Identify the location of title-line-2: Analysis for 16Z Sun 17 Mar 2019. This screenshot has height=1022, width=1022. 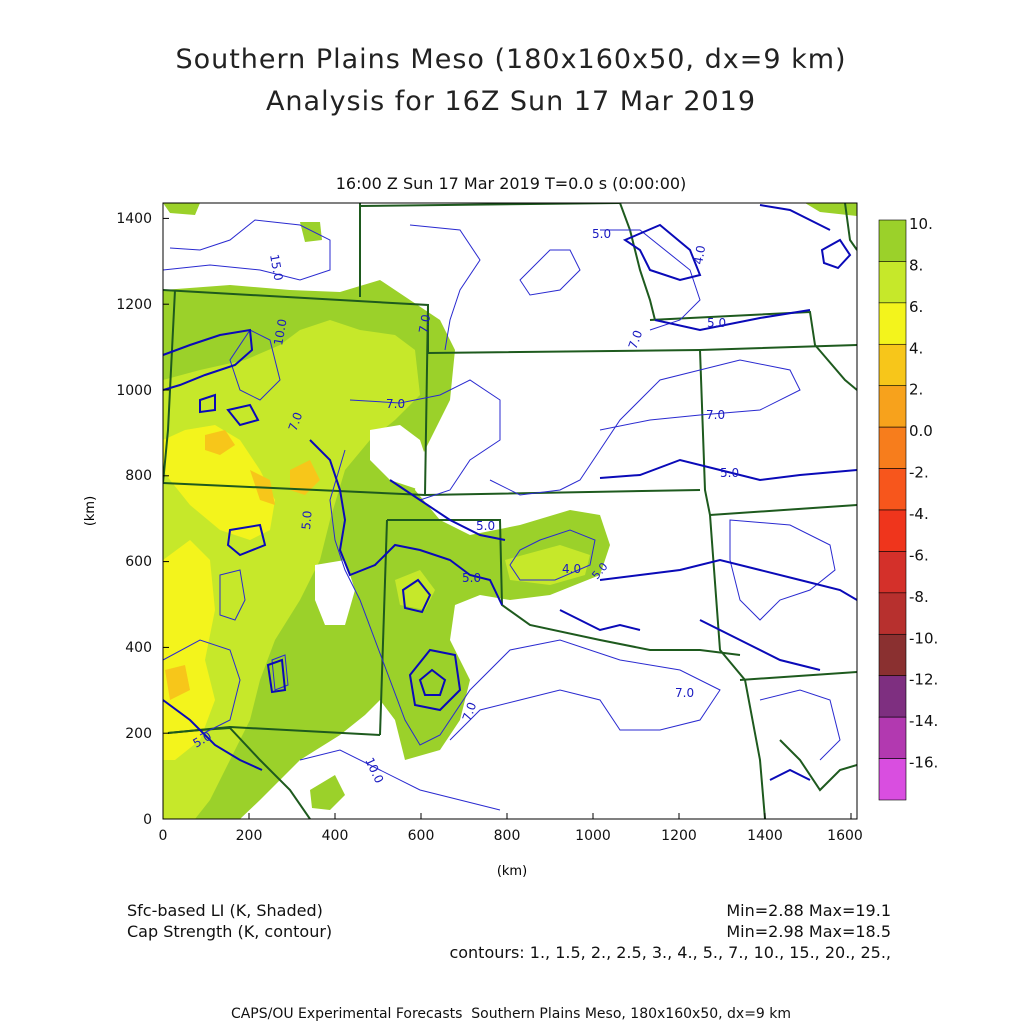
(511, 101).